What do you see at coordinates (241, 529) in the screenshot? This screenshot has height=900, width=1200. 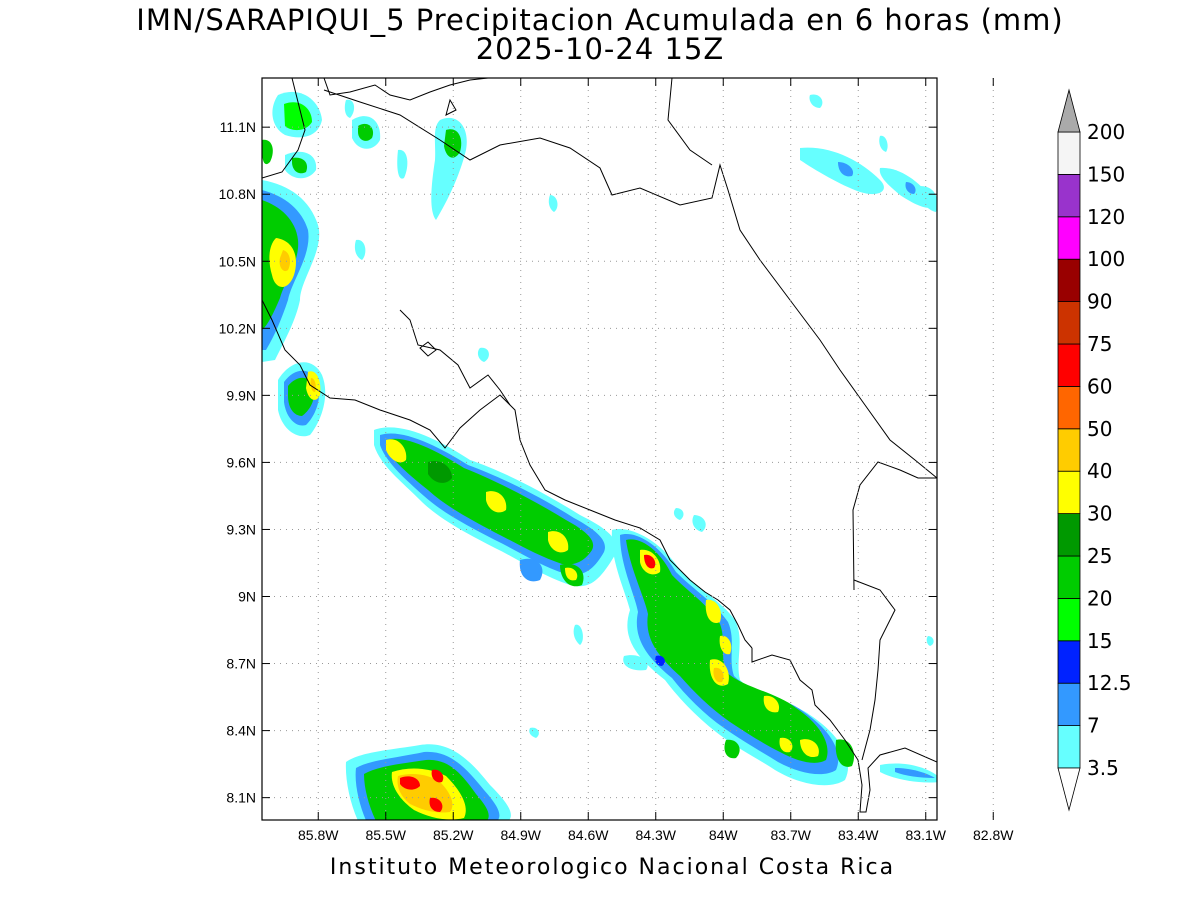 I see `lat-tick-label: 9.3N` at bounding box center [241, 529].